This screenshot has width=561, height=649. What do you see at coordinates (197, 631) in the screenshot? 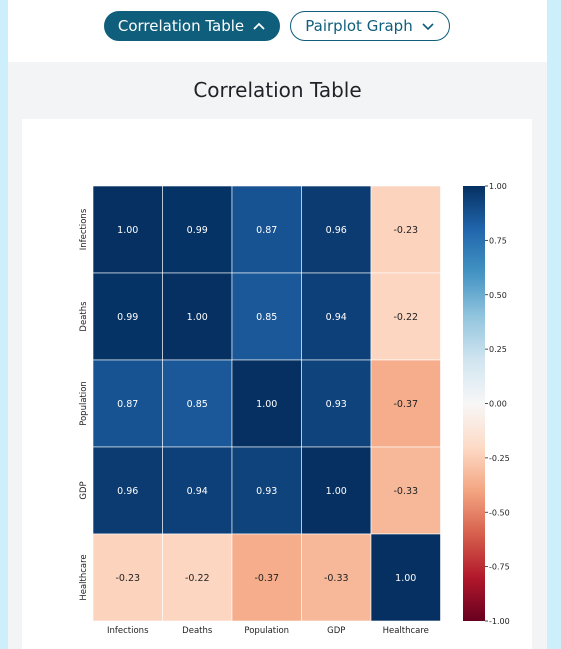
I see `x-tick-label: Deaths` at bounding box center [197, 631].